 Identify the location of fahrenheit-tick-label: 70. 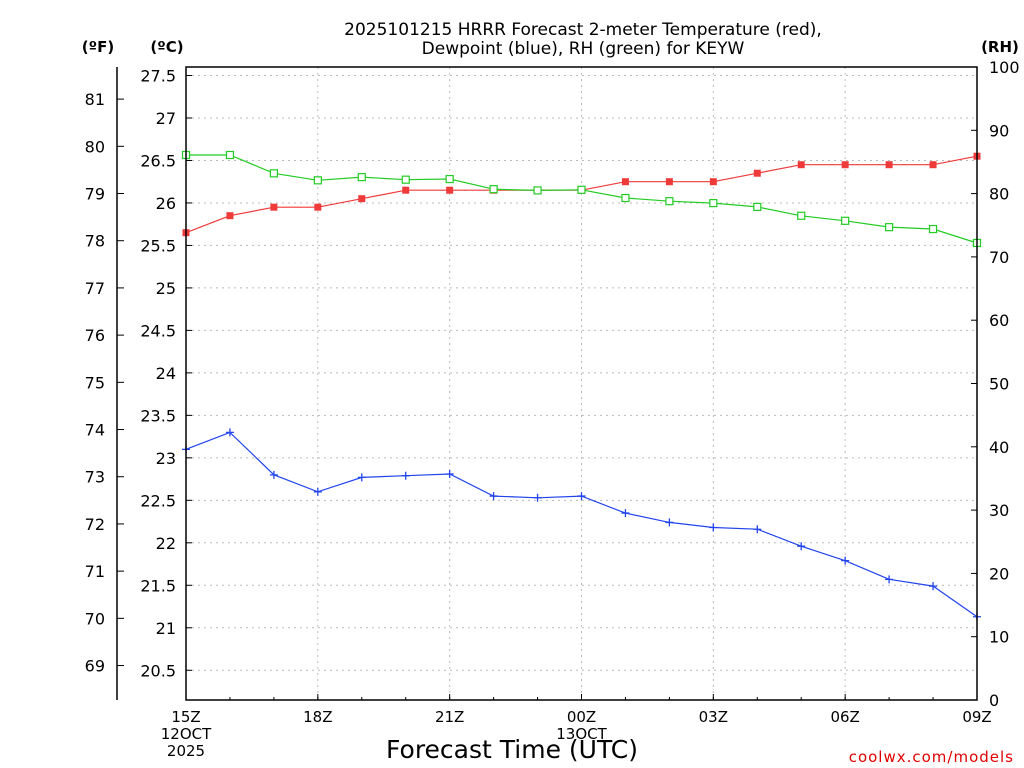
(95, 618).